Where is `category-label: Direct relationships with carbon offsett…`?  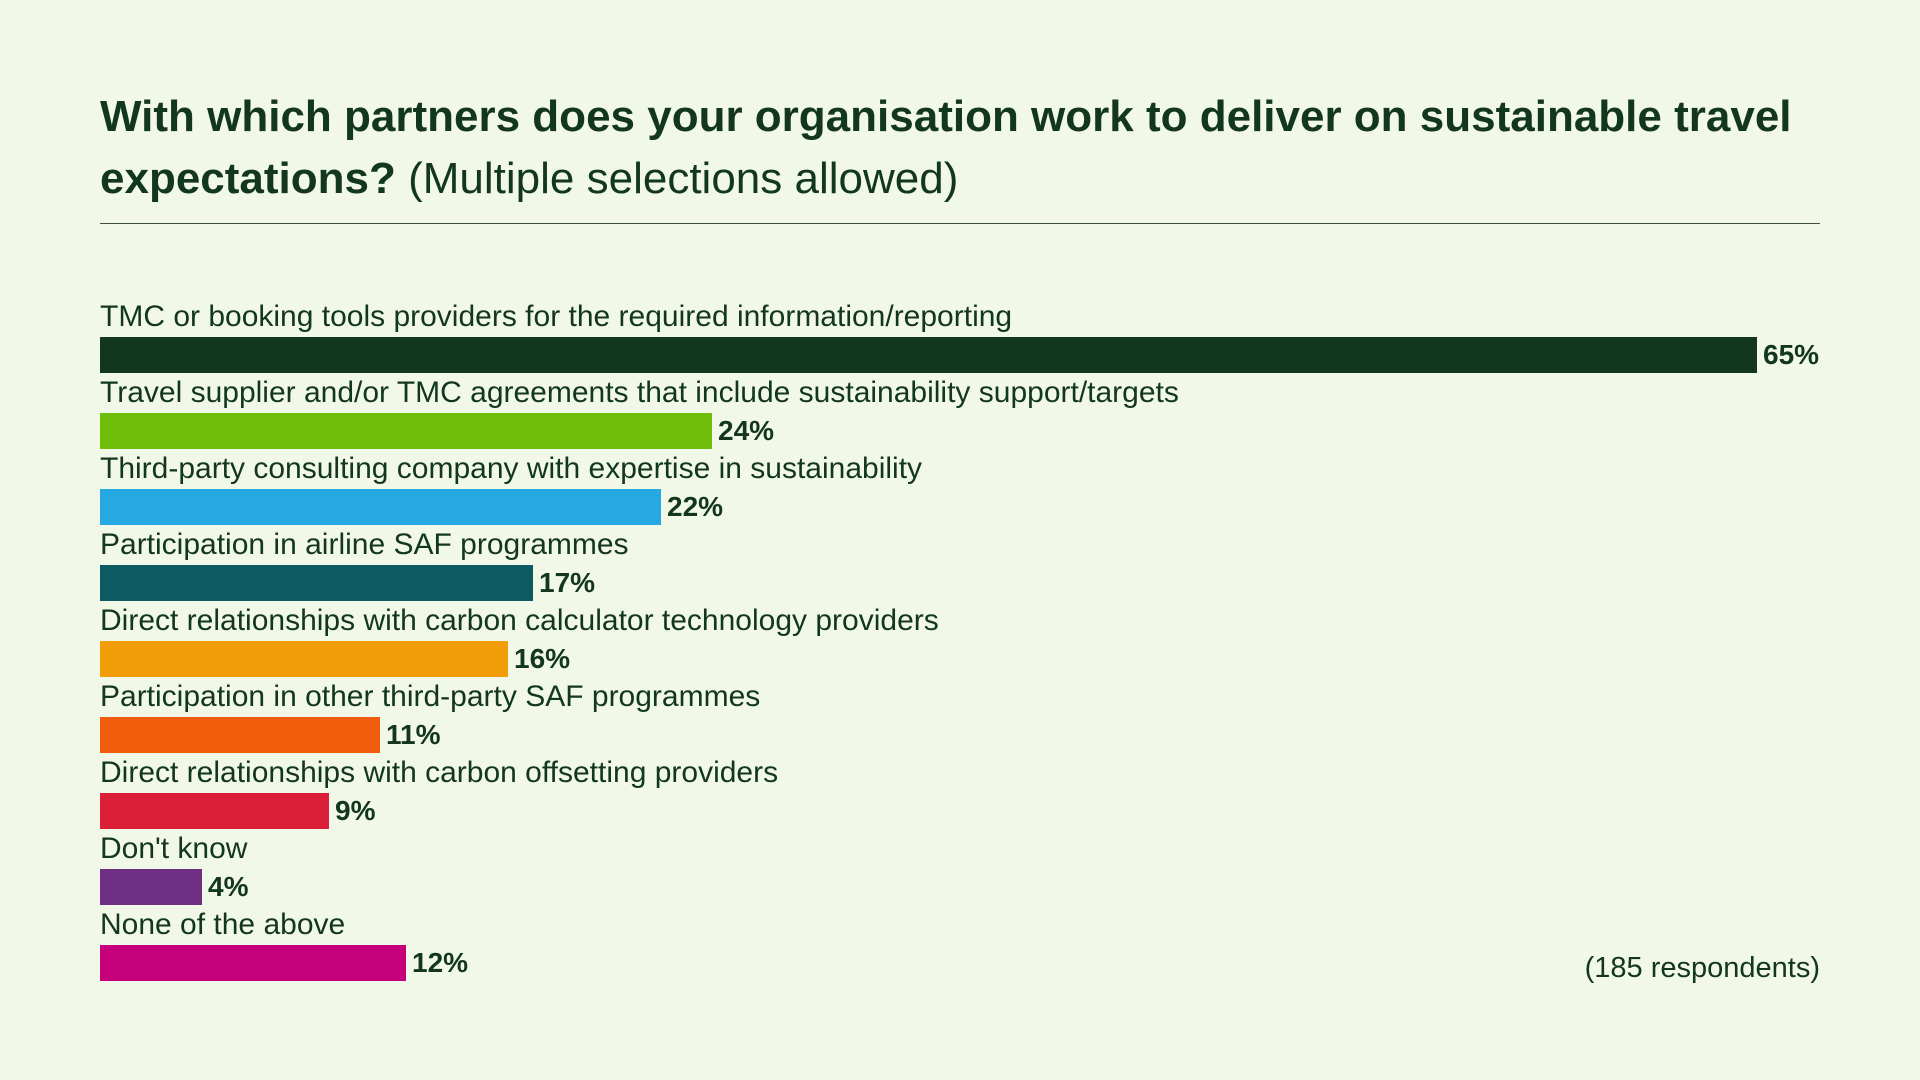
category-label: Direct relationships with carbon offsett… is located at coordinates (439, 772).